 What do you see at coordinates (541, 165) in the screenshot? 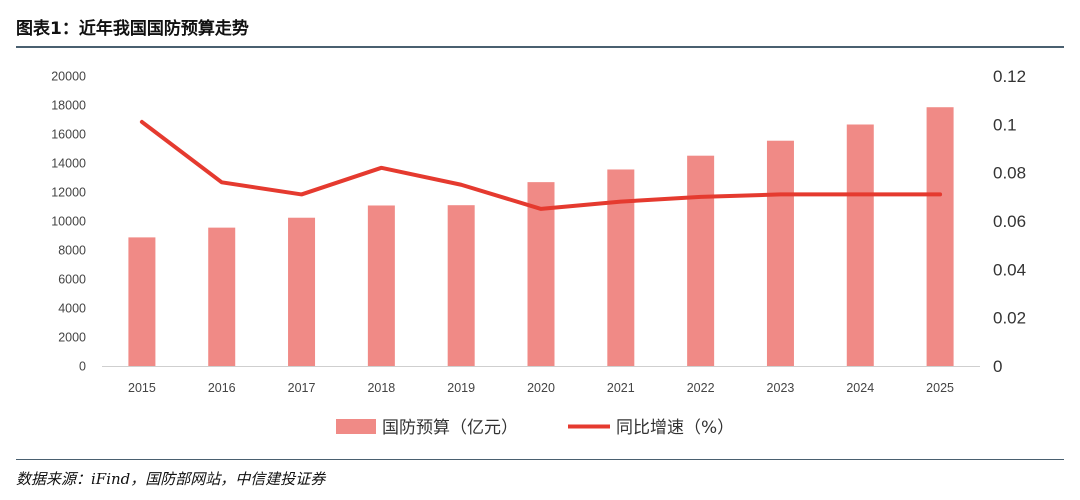
I see `growth-line` at bounding box center [541, 165].